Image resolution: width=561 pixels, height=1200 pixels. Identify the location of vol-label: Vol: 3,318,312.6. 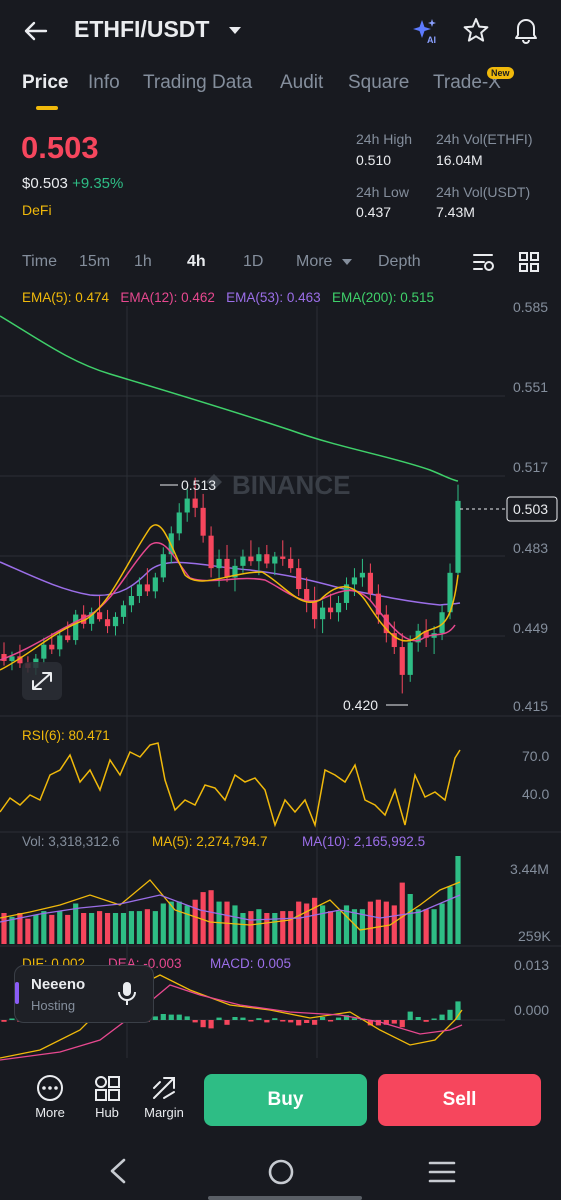
(71, 841).